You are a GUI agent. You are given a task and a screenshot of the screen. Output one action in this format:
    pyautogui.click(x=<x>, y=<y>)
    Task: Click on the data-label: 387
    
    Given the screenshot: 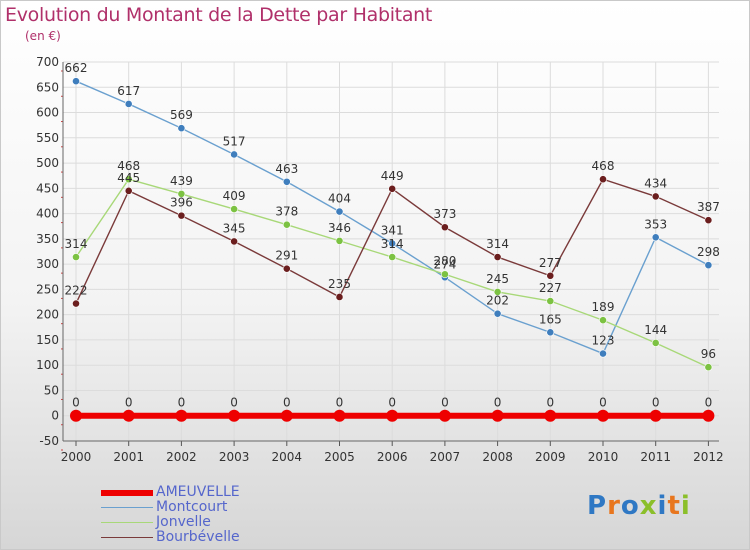 What is the action you would take?
    pyautogui.click(x=708, y=207)
    